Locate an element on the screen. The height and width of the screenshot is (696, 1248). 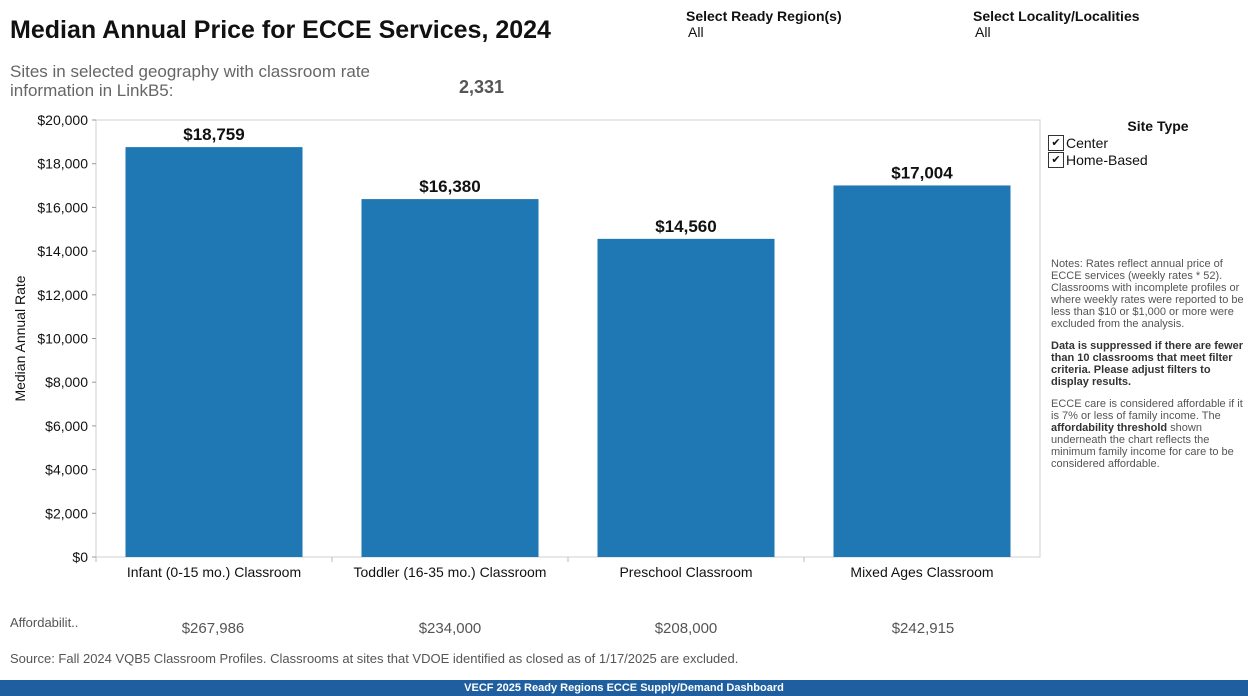
y-tick-label: $4,000 is located at coordinates (66, 470).